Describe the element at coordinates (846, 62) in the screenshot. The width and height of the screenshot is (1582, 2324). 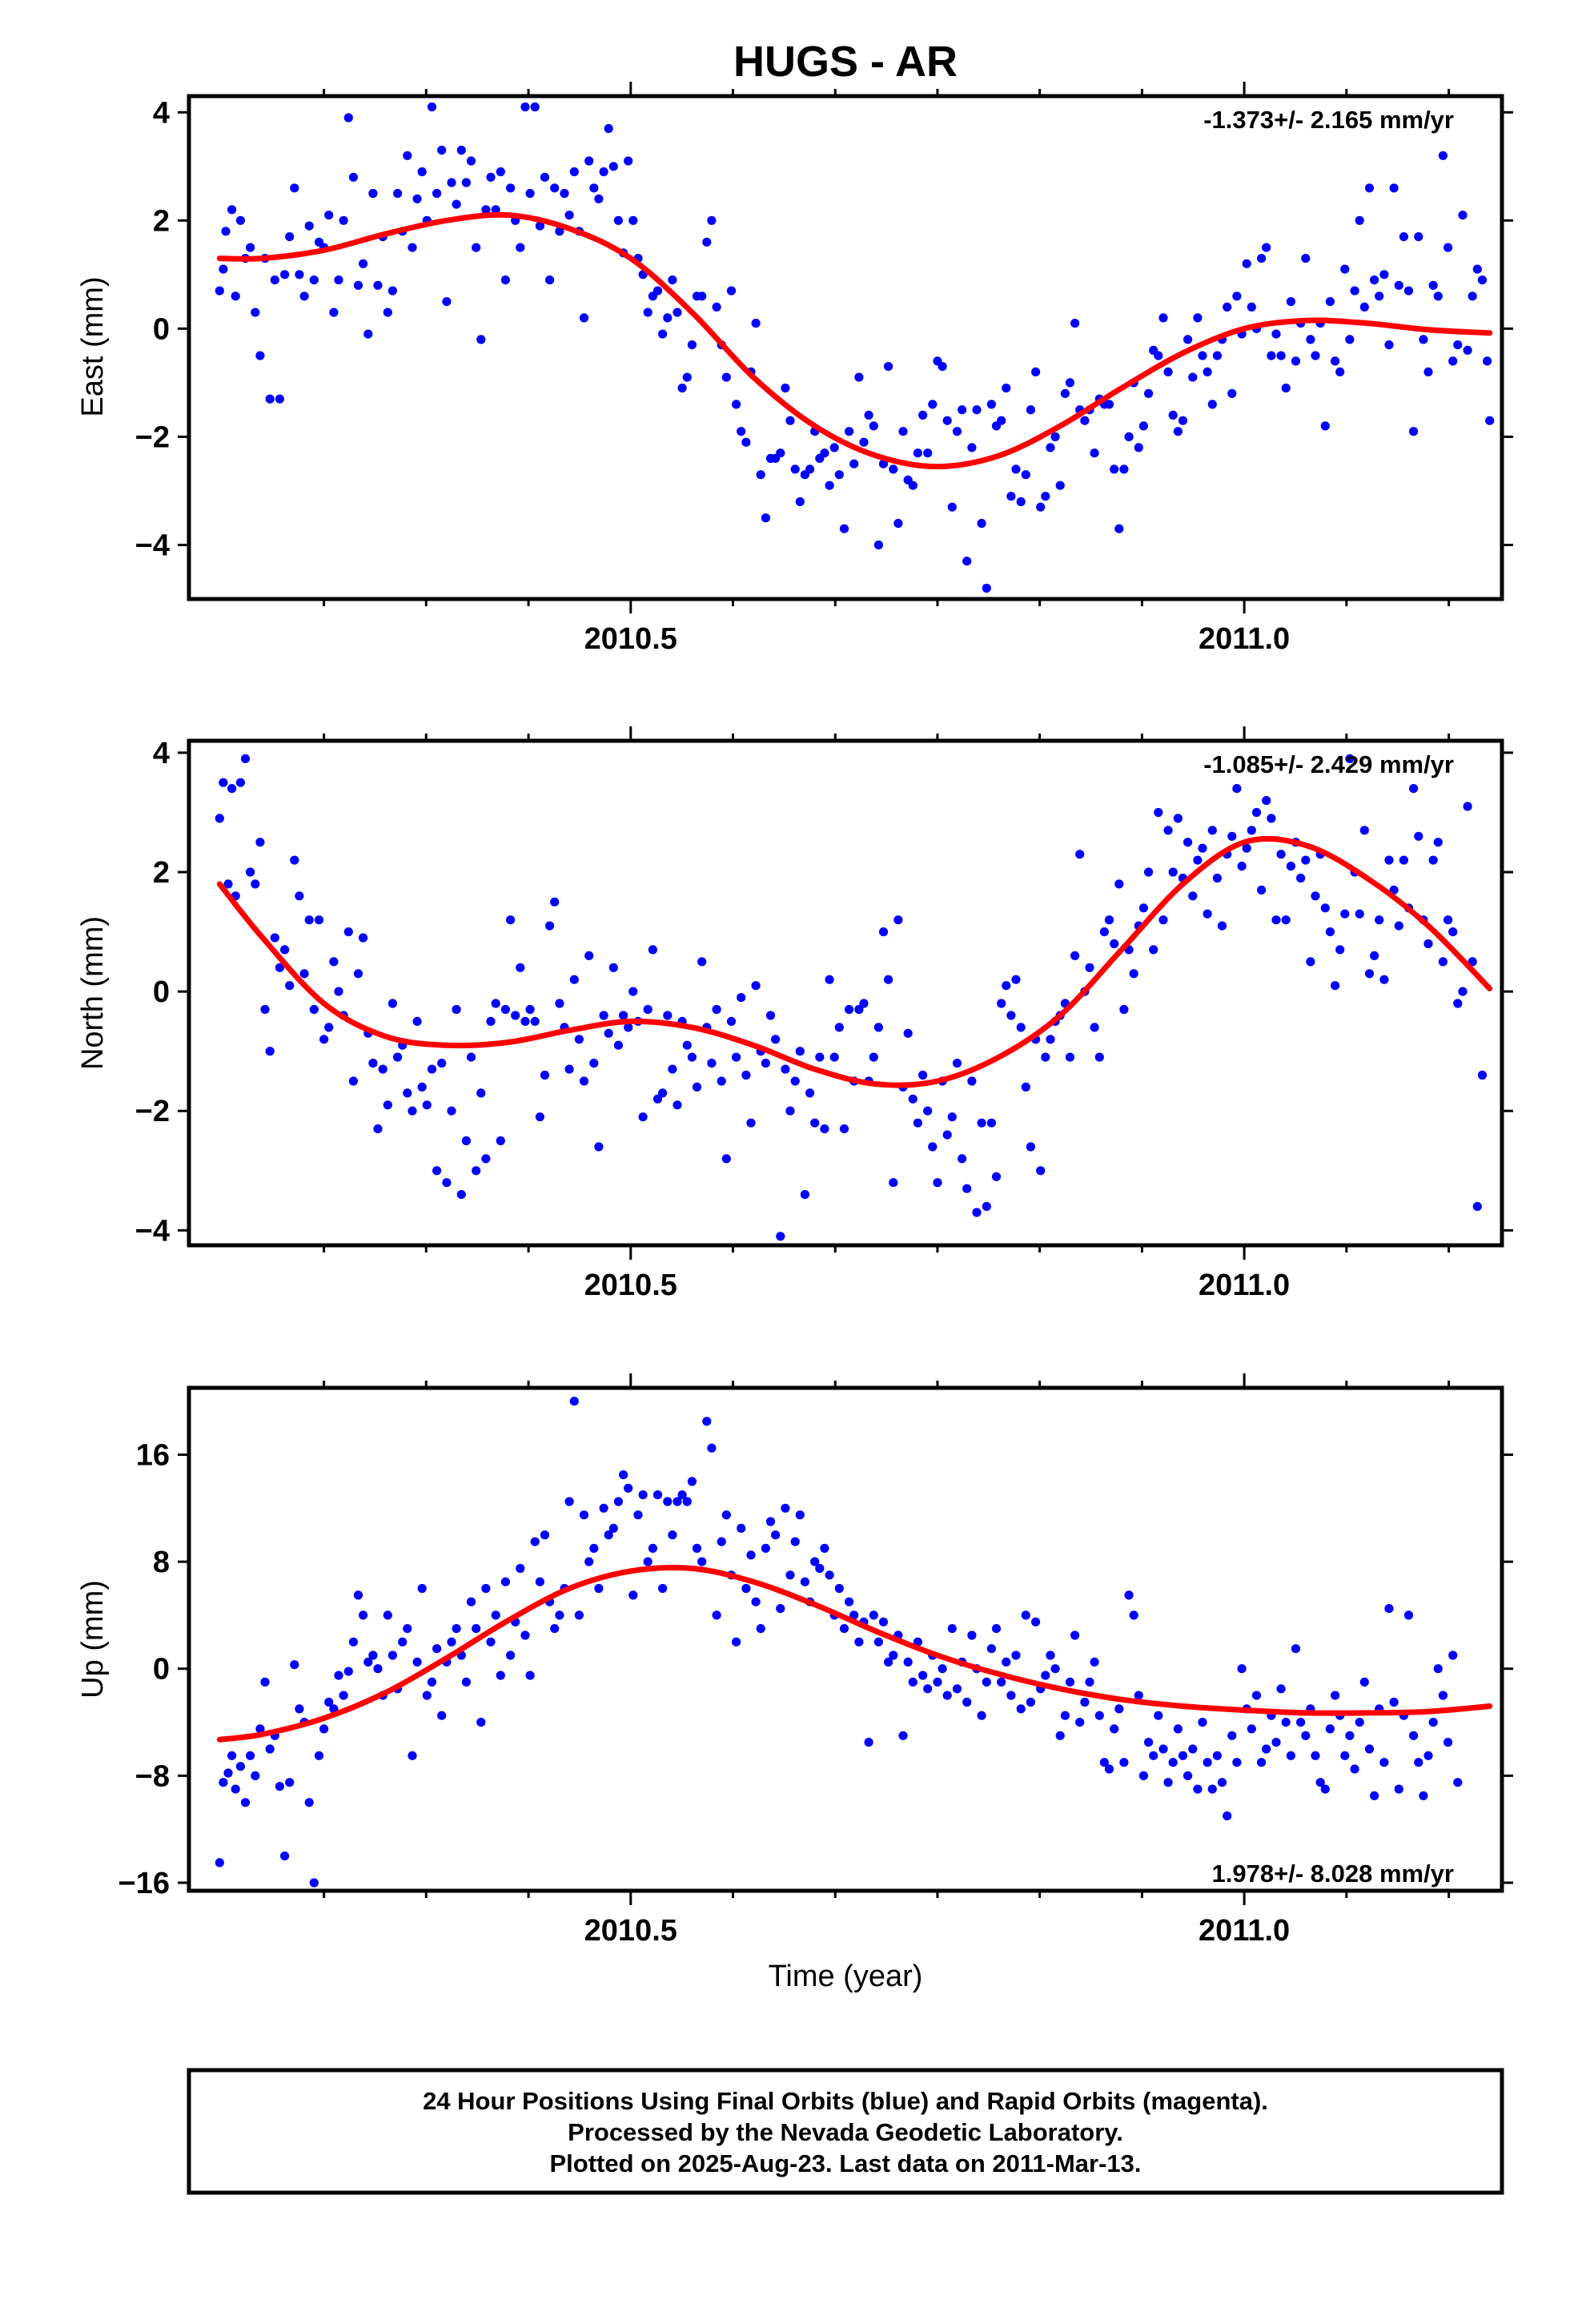
I see `chart-title: HUGS - AR` at that location.